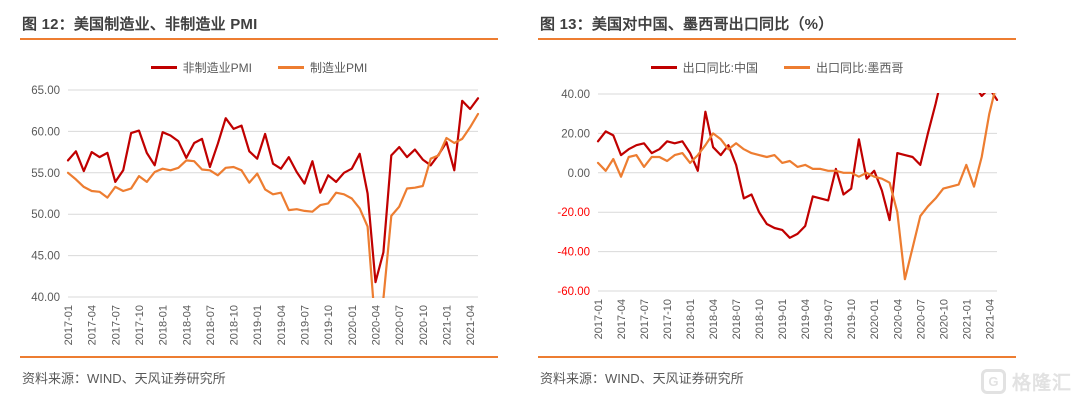  Describe the element at coordinates (45, 215) in the screenshot. I see `svg-text: 50.00` at that location.